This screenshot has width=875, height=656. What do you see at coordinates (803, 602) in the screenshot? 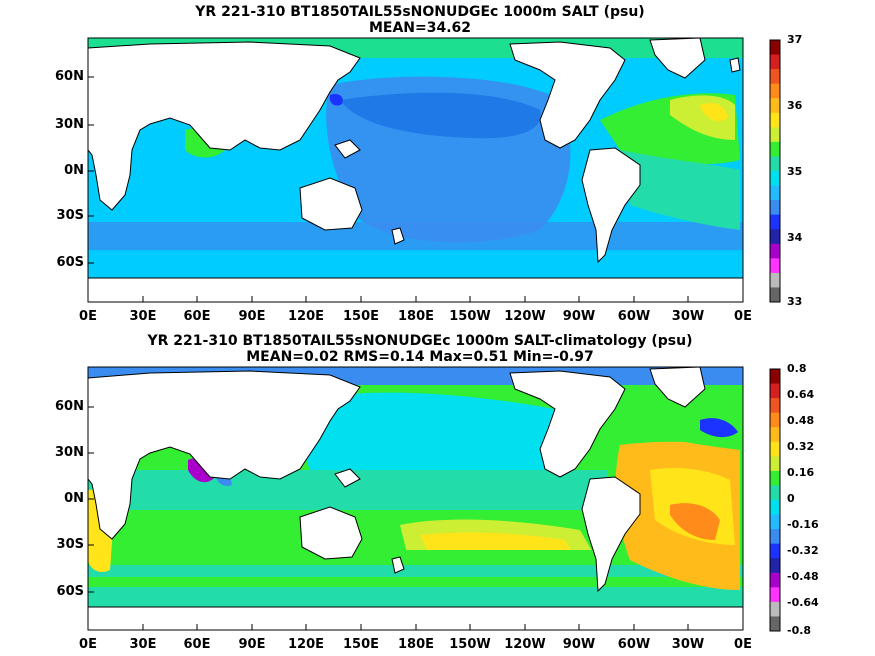
I see `colorbar-2-label: -0.64` at bounding box center [803, 602].